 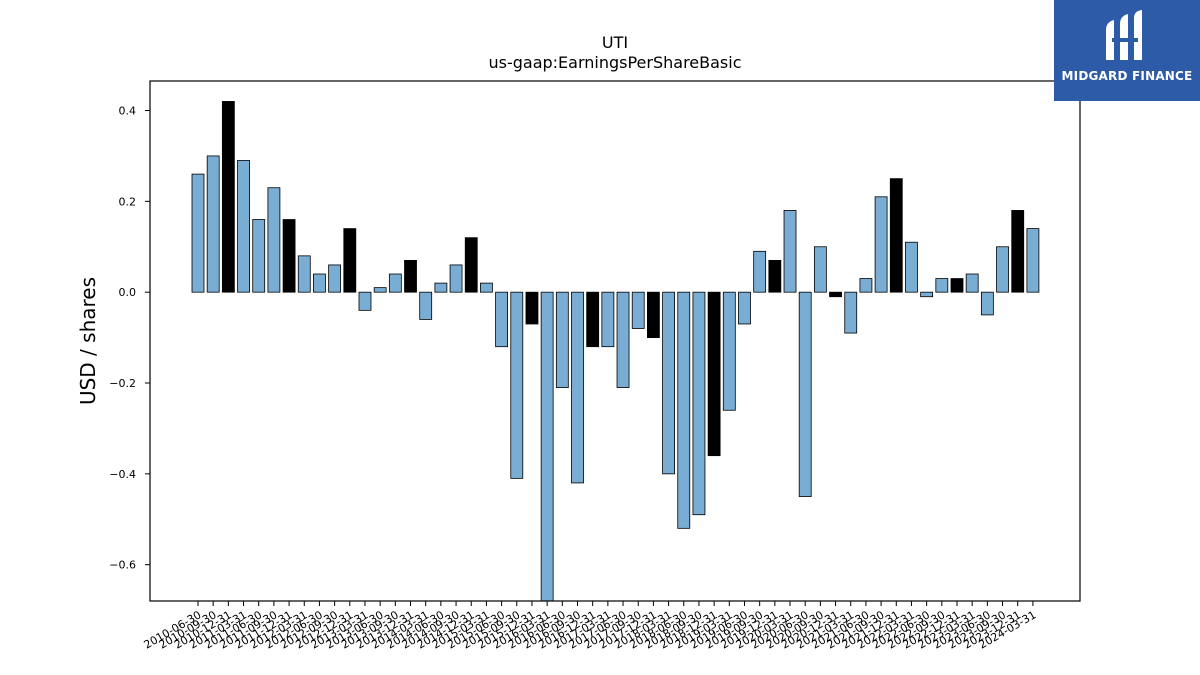 I want to click on y-axis-label: USD / shares, so click(x=88, y=341).